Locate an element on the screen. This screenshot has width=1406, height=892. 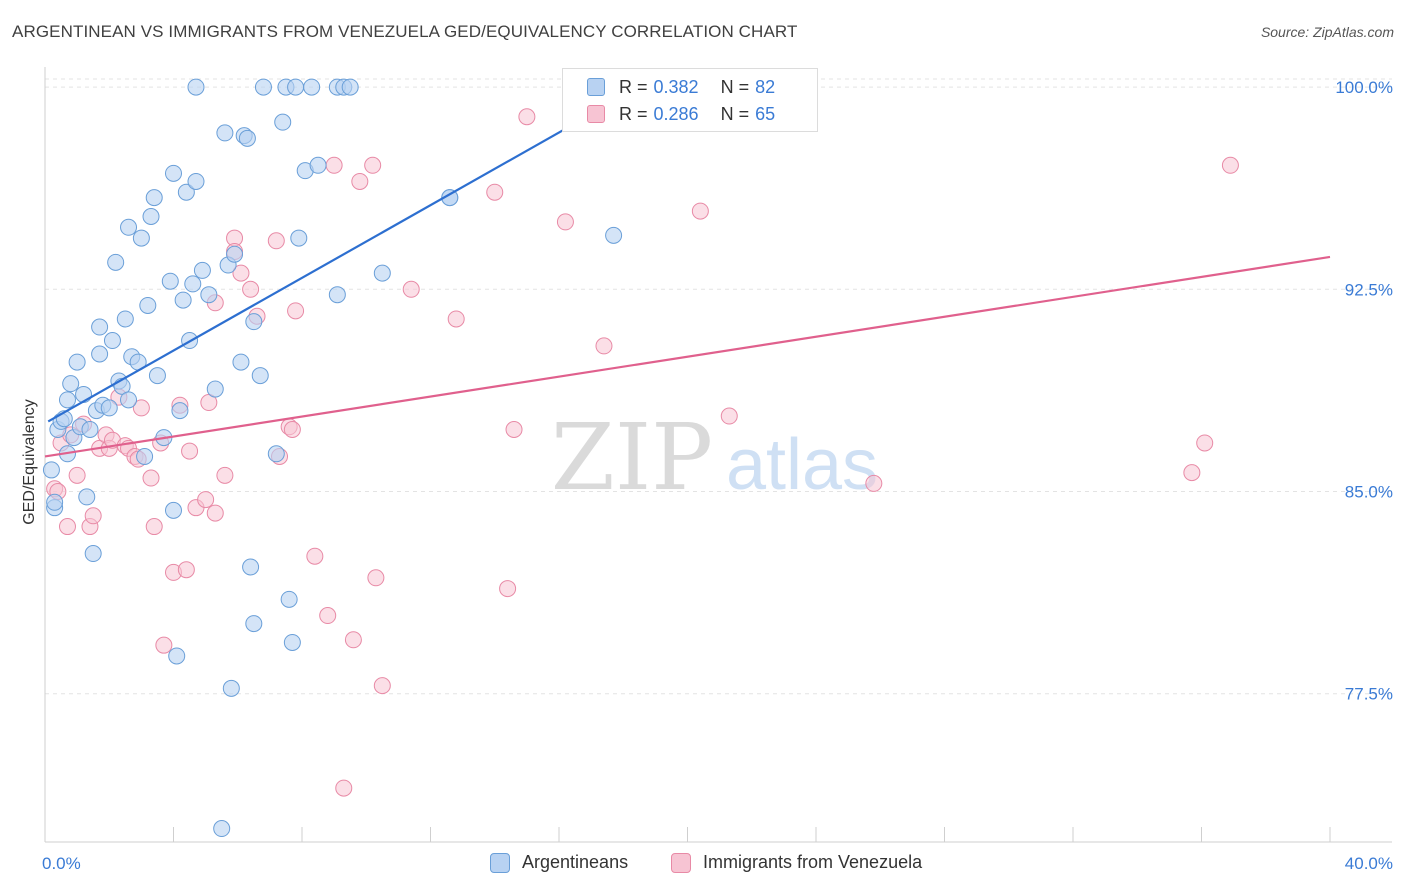
legend-row-argentineans: R = 0.382 N = 82 is located at coordinates (681, 87).